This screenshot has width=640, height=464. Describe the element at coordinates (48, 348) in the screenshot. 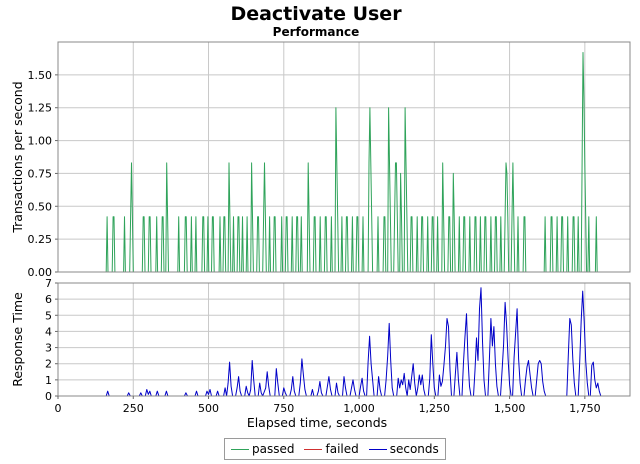

I see `y-tick-label: 3` at that location.